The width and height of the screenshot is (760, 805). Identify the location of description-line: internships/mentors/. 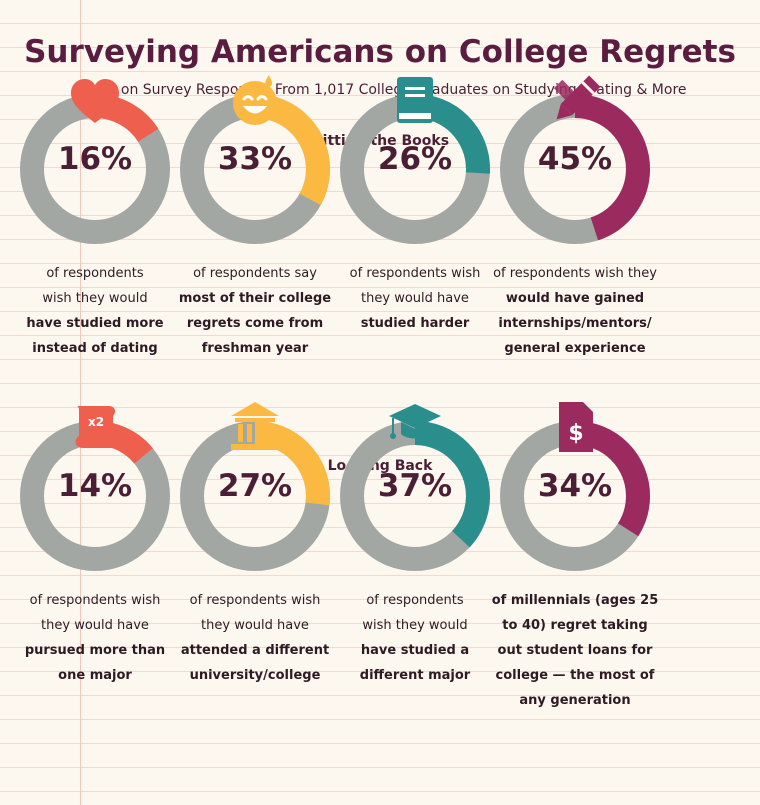
(575, 323).